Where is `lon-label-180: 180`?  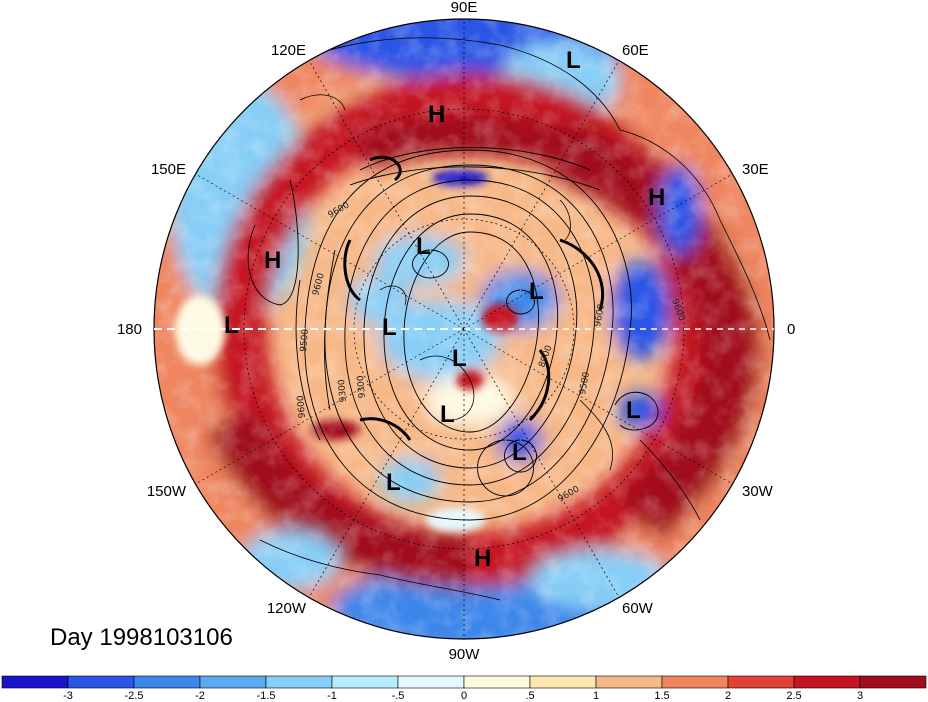 lon-label-180: 180 is located at coordinates (129, 329).